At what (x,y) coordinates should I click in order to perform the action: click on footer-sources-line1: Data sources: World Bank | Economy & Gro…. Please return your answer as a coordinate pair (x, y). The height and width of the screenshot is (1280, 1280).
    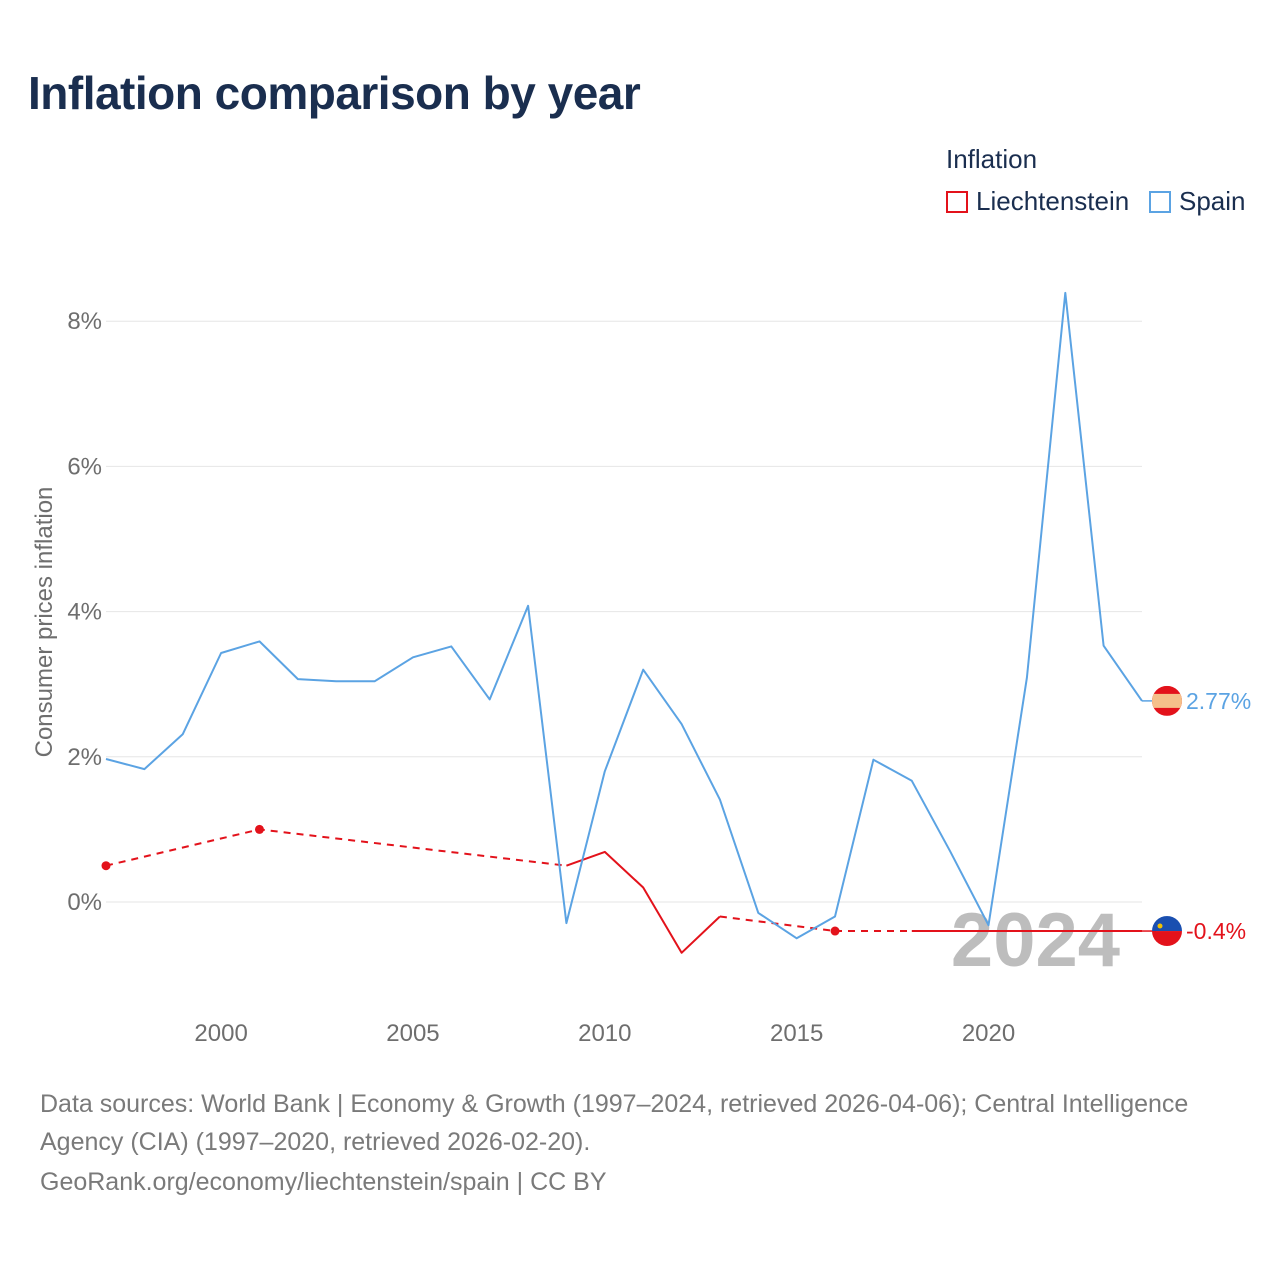
    Looking at the image, I should click on (614, 1104).